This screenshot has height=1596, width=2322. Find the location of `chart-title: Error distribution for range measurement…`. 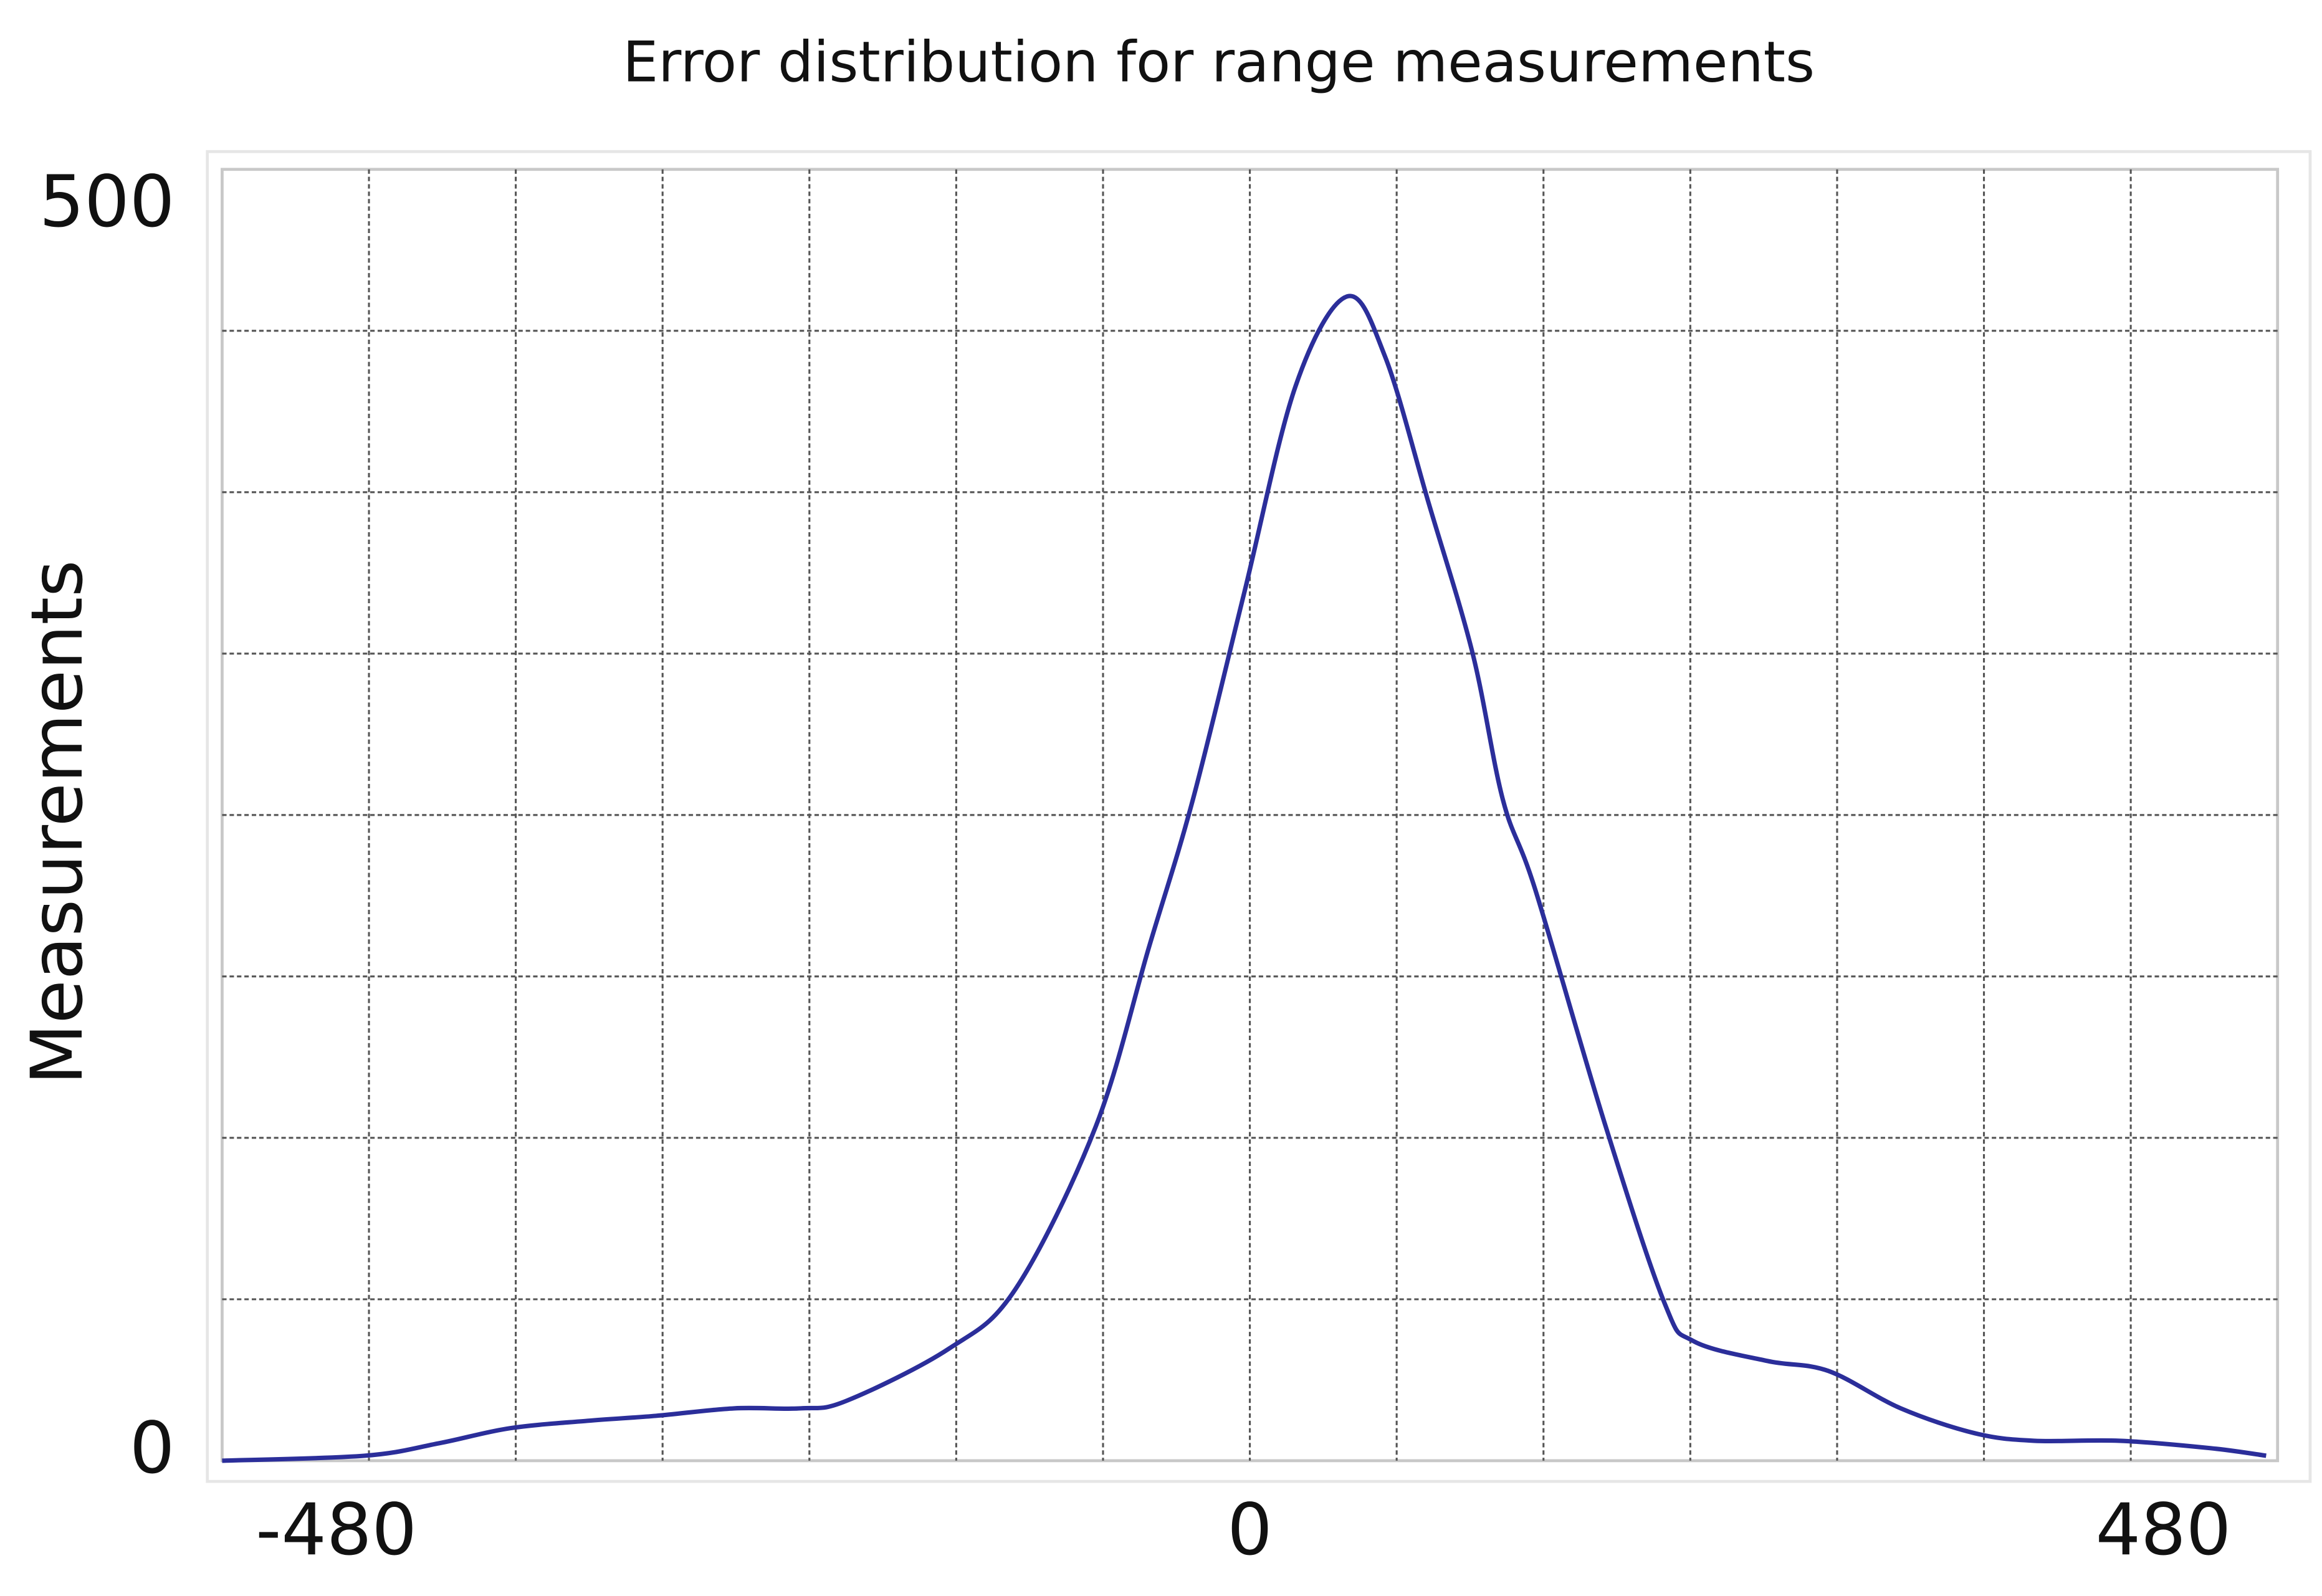

chart-title: Error distribution for range measurement… is located at coordinates (1219, 62).